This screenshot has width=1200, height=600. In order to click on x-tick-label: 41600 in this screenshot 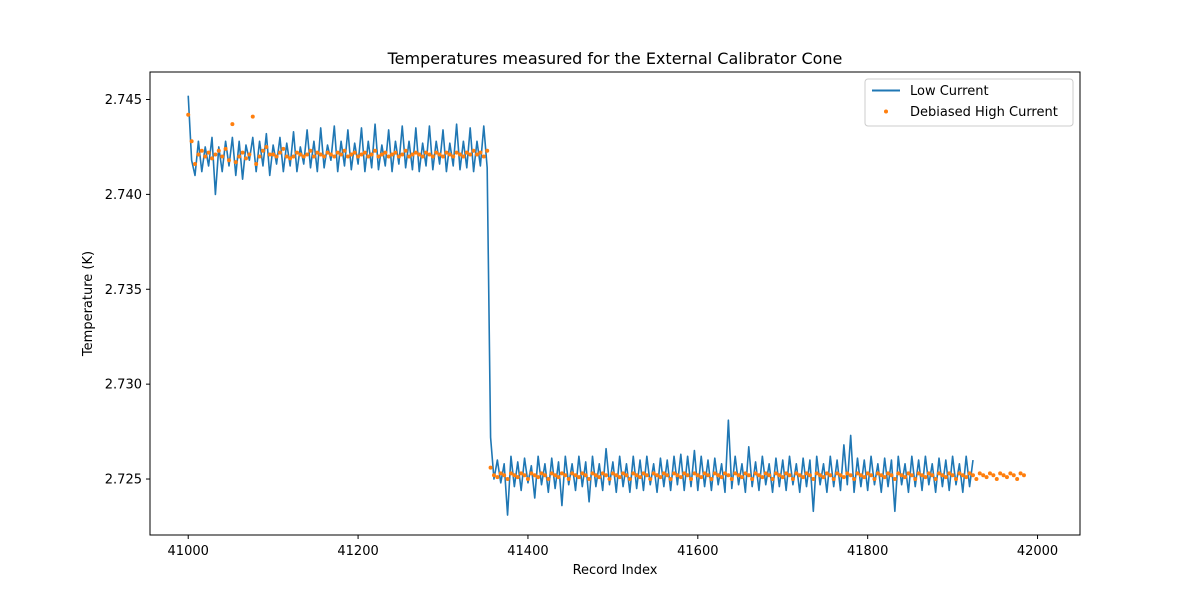, I will do `click(697, 551)`.